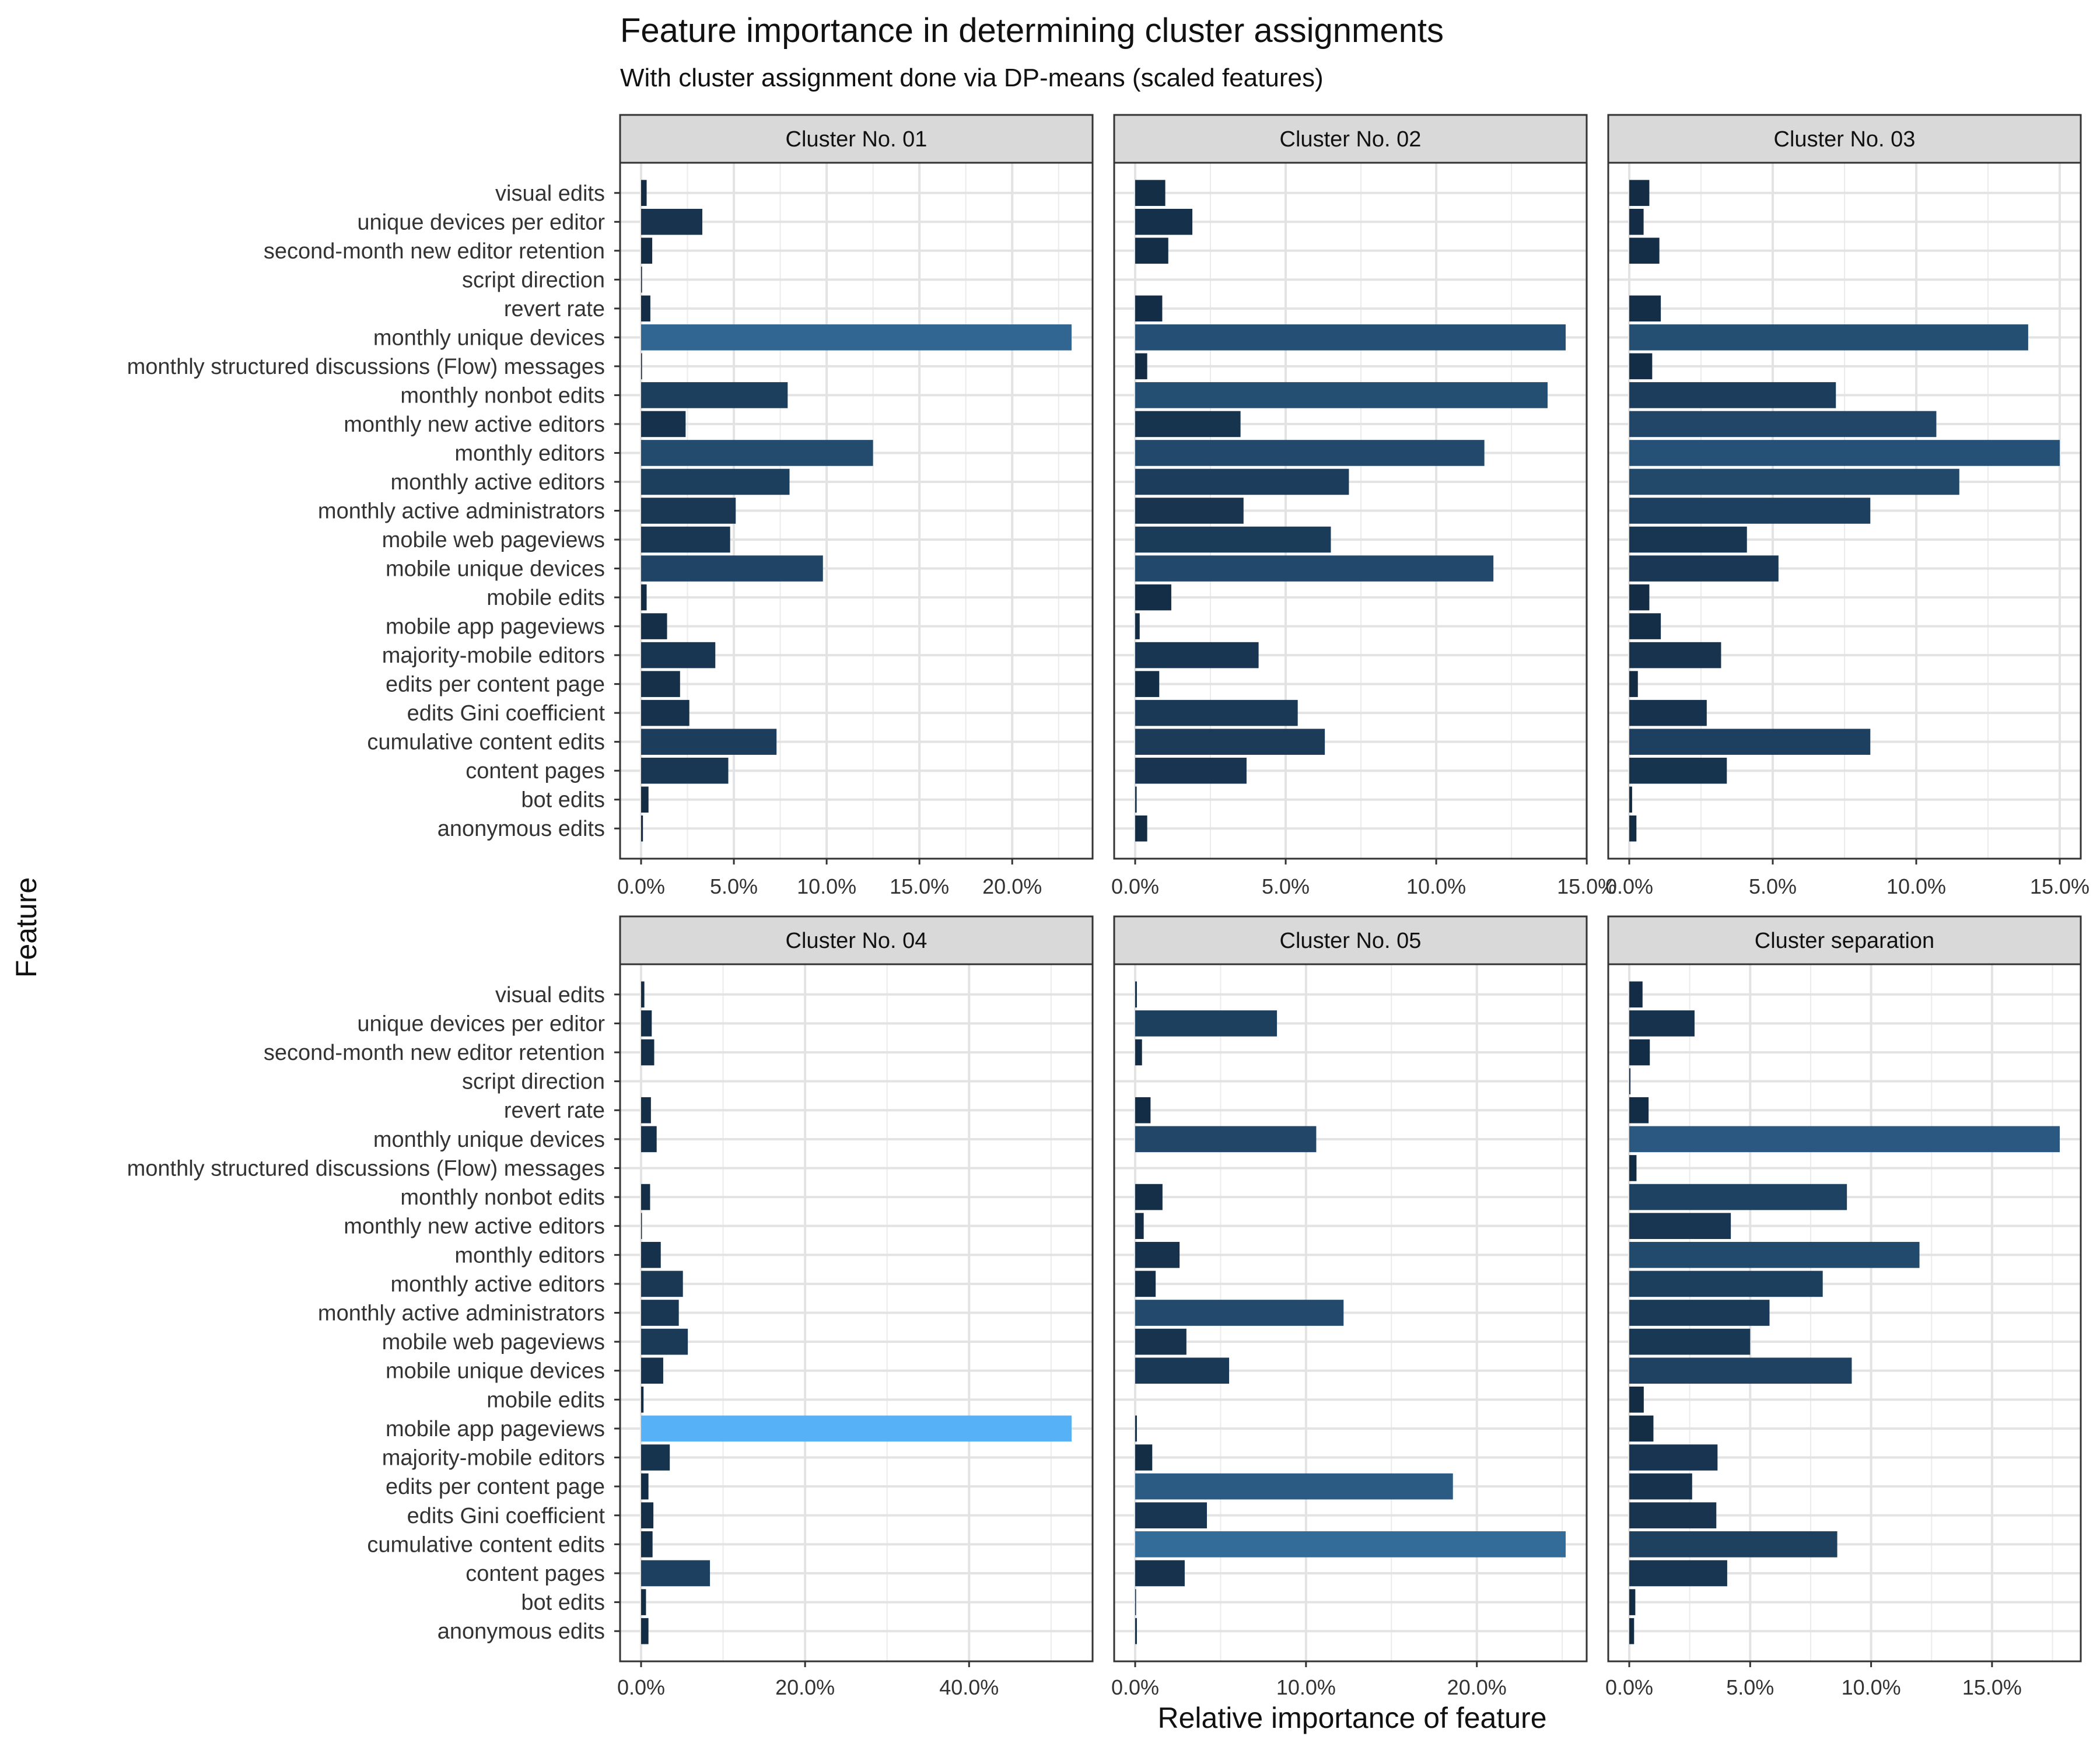 Image resolution: width=2100 pixels, height=1750 pixels. Describe the element at coordinates (489, 1140) in the screenshot. I see `y-category-label: monthly unique devices` at that location.